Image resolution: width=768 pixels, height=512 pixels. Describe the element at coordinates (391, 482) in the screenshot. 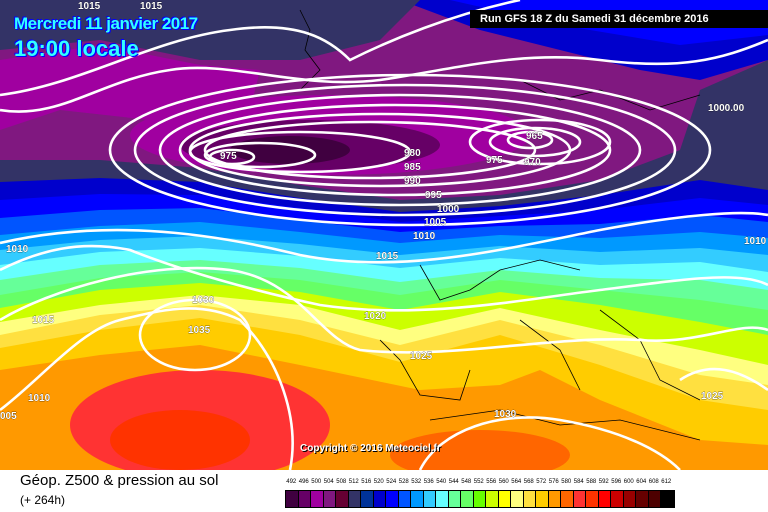

I see `legend-value: 524` at that location.